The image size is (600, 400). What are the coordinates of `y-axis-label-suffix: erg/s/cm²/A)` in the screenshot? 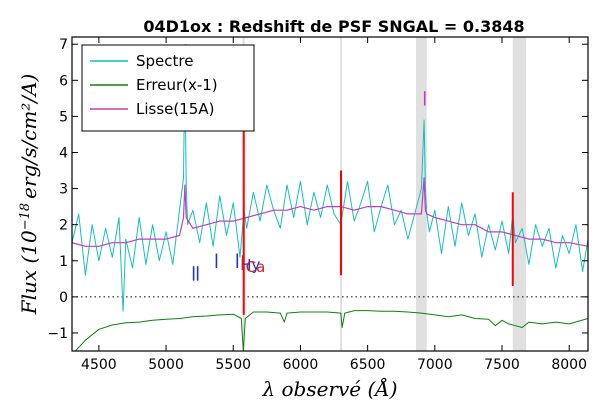 It's located at (29, 136).